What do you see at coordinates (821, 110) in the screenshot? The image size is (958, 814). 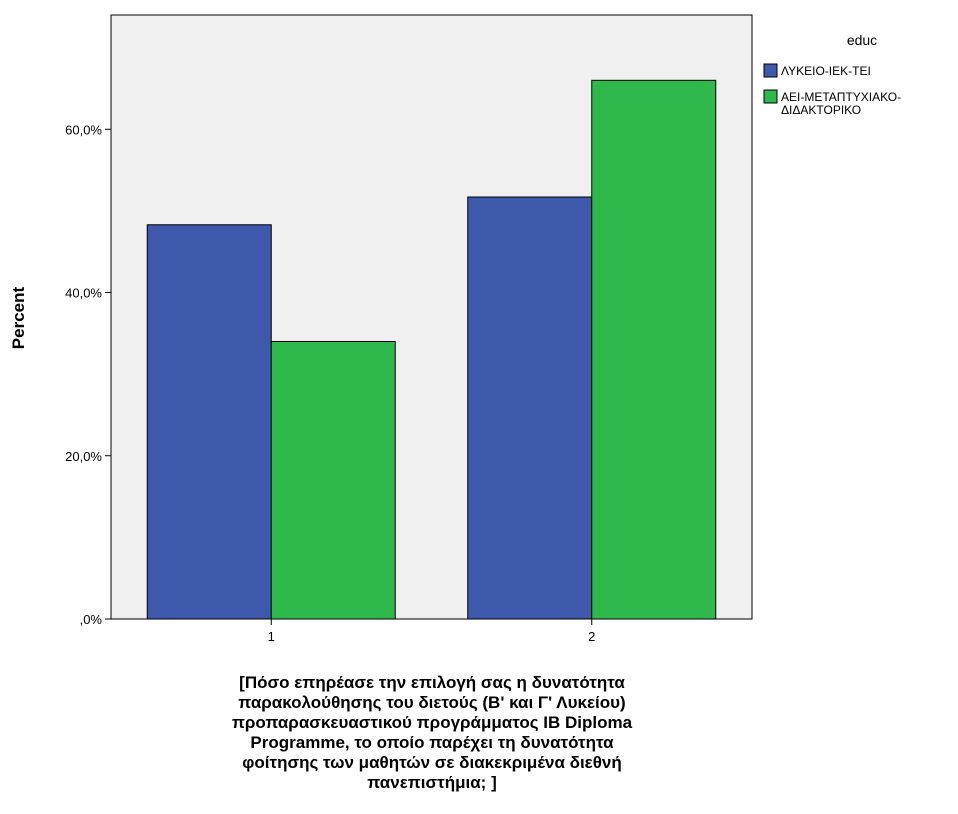 I see `legend-label: ΔΙΔΑΚΤΟΡΙΚΟ` at bounding box center [821, 110].